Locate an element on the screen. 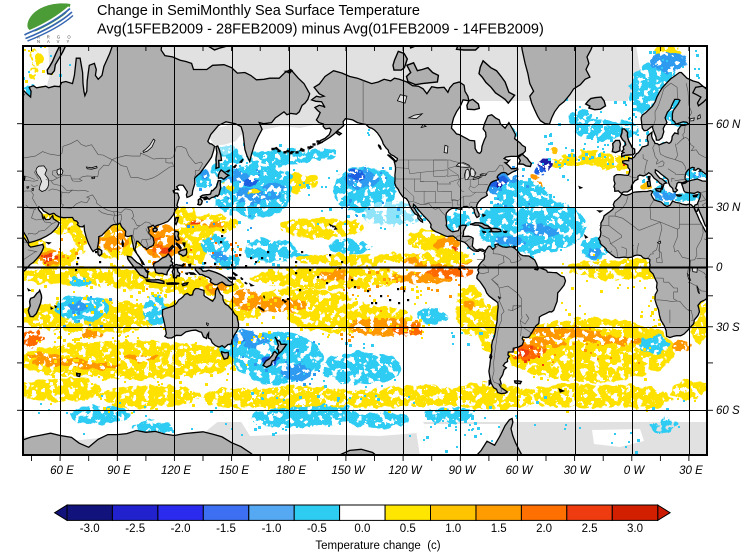 The width and height of the screenshot is (755, 560). svg-text: 60 N is located at coordinates (728, 125).